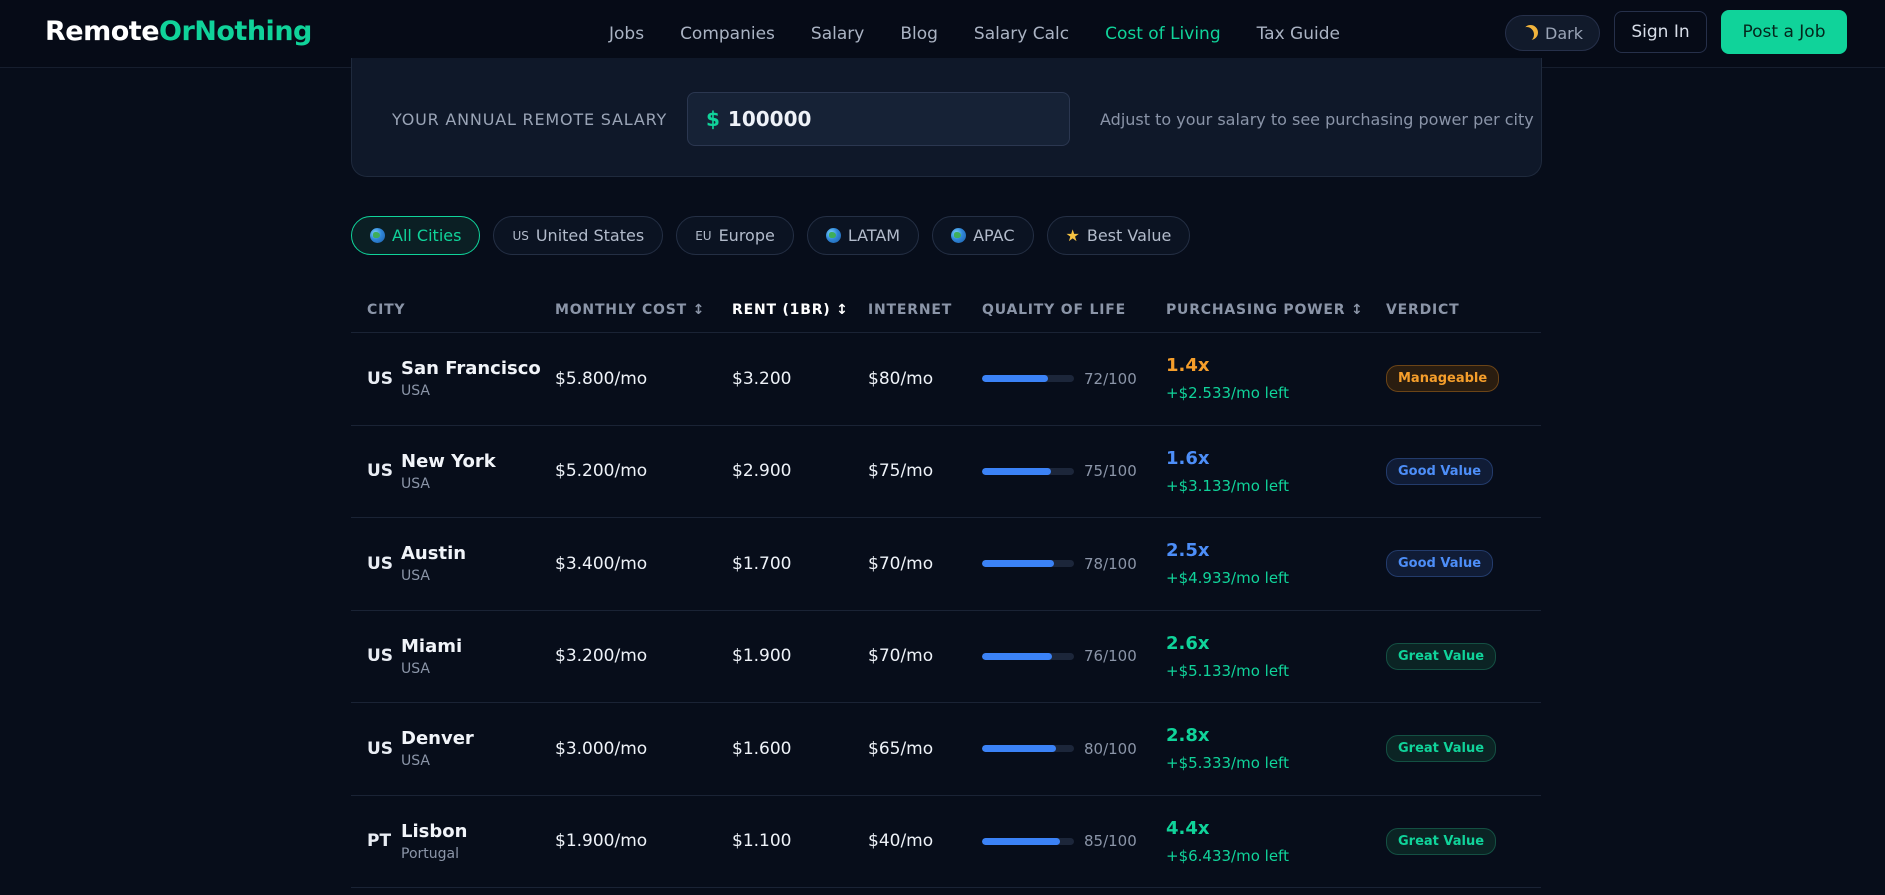 The width and height of the screenshot is (1885, 895). I want to click on site-logo: RemoteOrNothing, so click(178, 31).